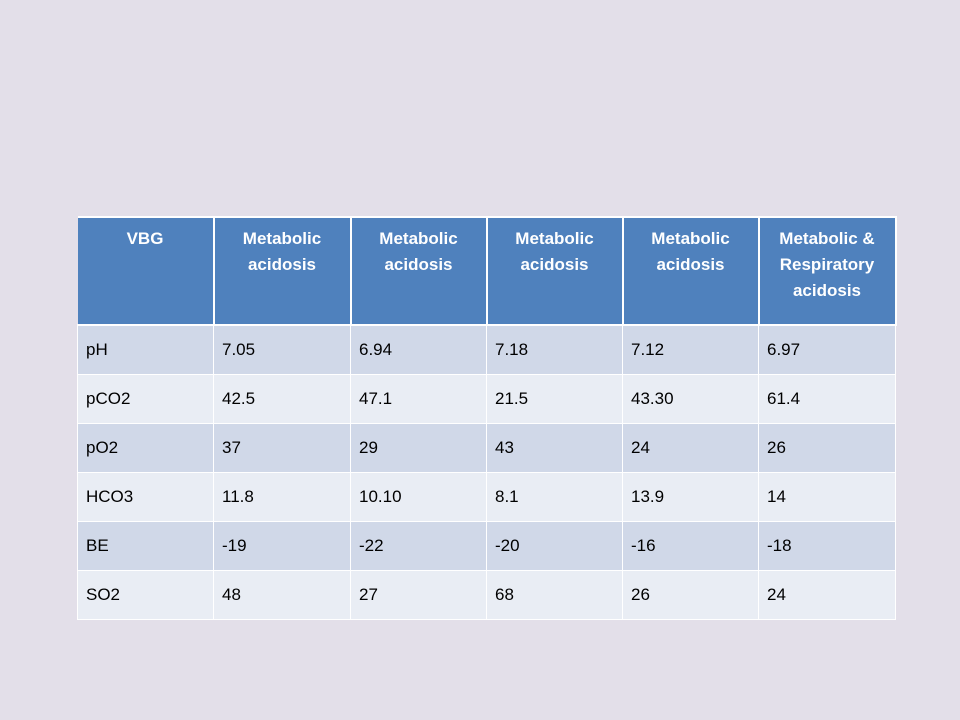 This screenshot has width=960, height=720. I want to click on header-cell-case-5: Metabolic & Respiratory acidosis, so click(827, 271).